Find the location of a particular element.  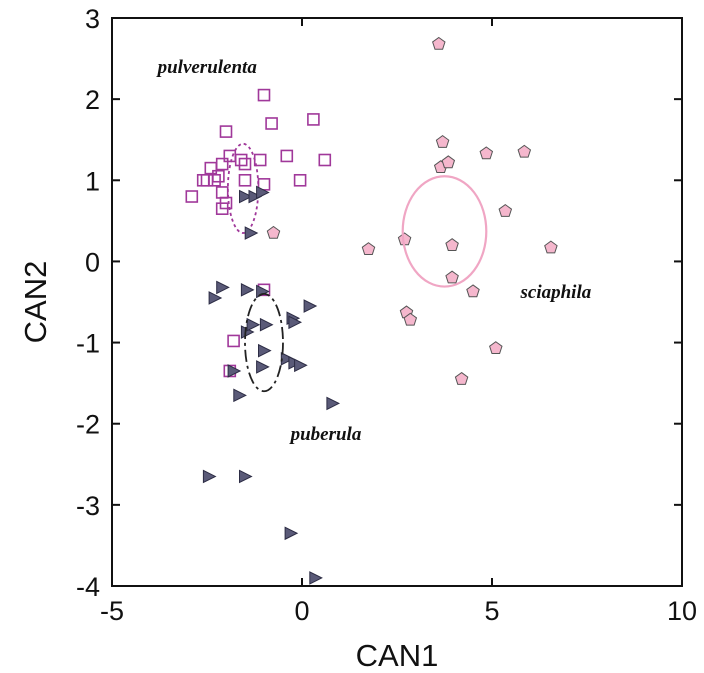

y-tick-label: 0 is located at coordinates (92, 262).